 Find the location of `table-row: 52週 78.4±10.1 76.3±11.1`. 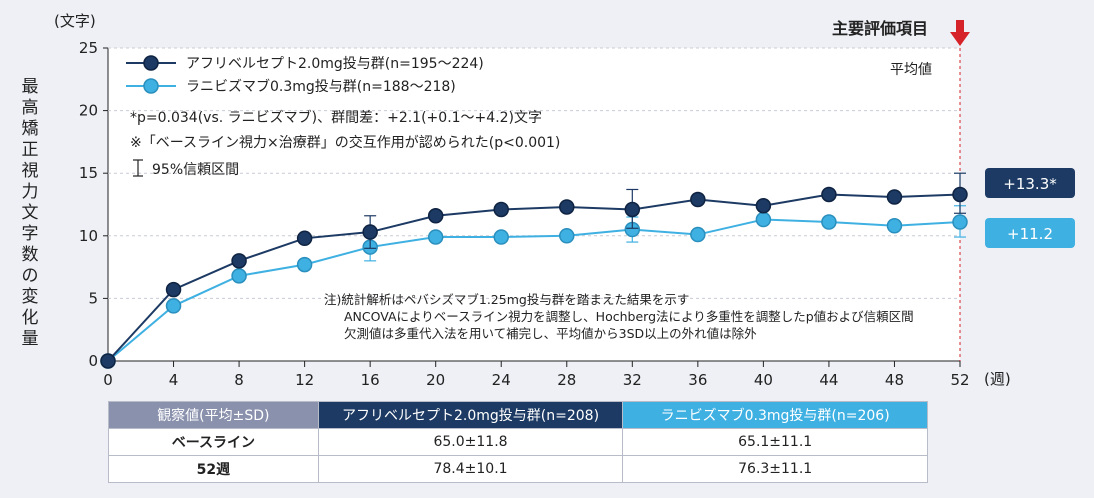

table-row: 52週 78.4±10.1 76.3±11.1 is located at coordinates (518, 469).